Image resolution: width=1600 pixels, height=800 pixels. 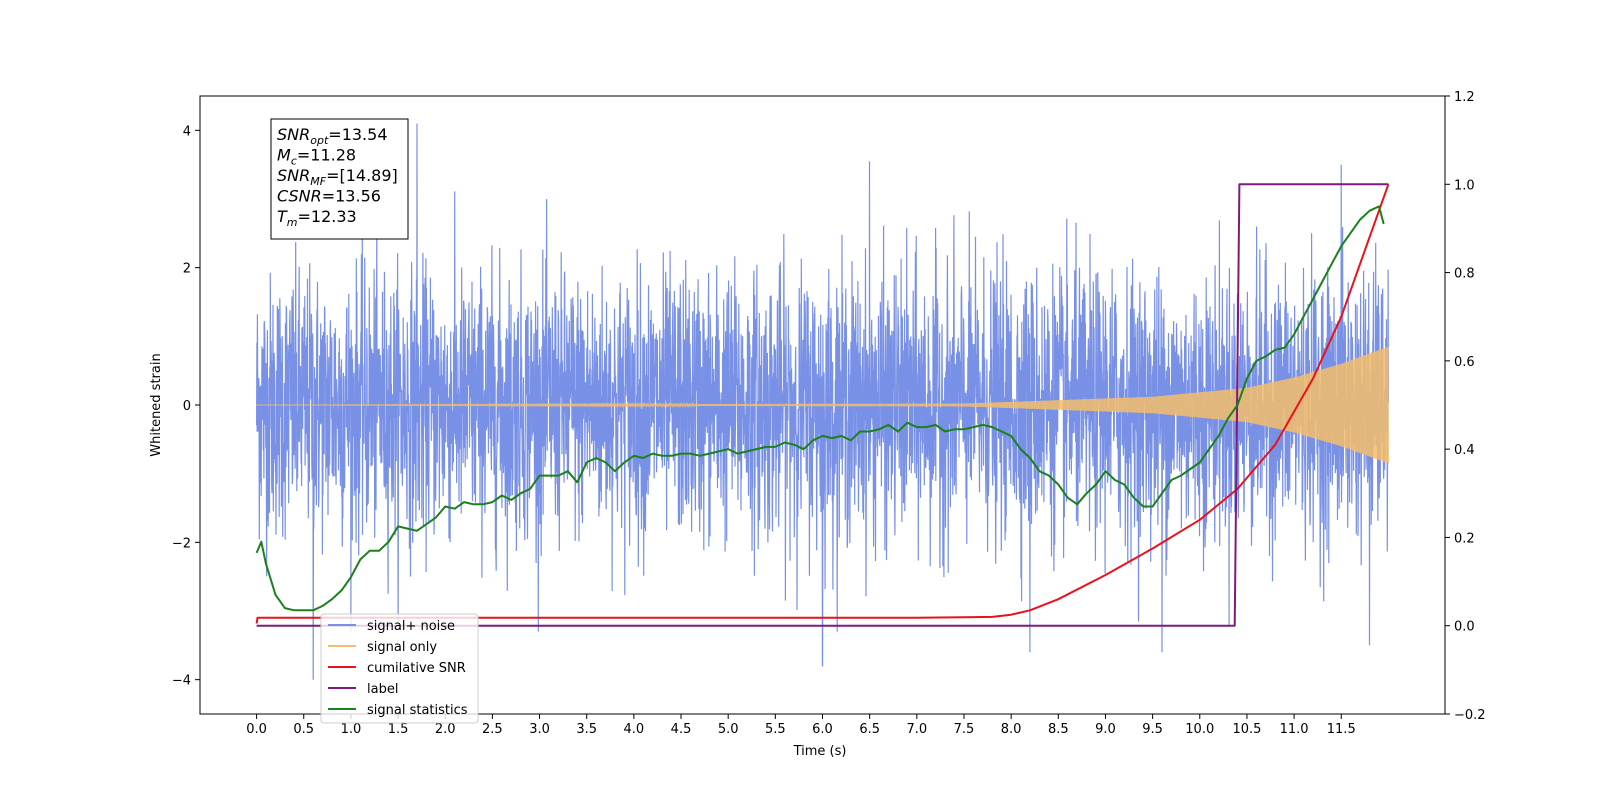 What do you see at coordinates (1464, 97) in the screenshot?
I see `y2-tick-label: 1.2` at bounding box center [1464, 97].